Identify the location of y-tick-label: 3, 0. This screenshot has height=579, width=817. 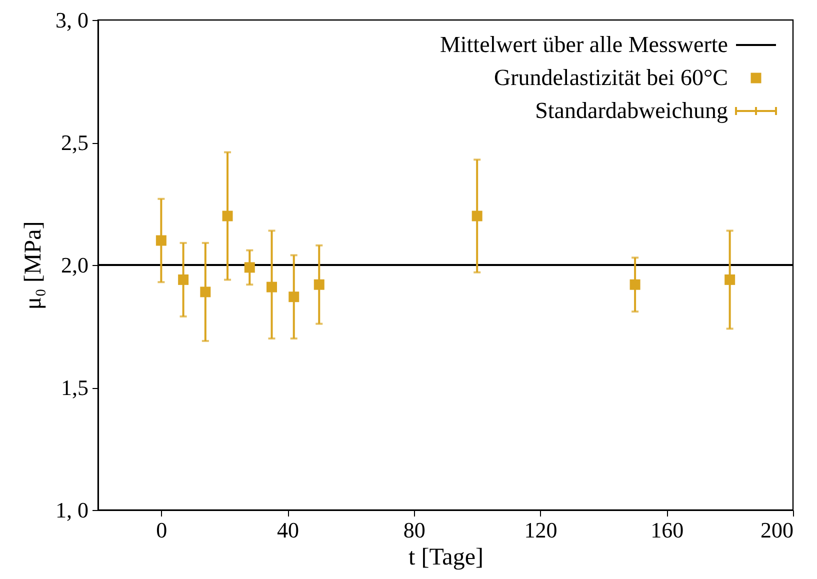
(72, 20).